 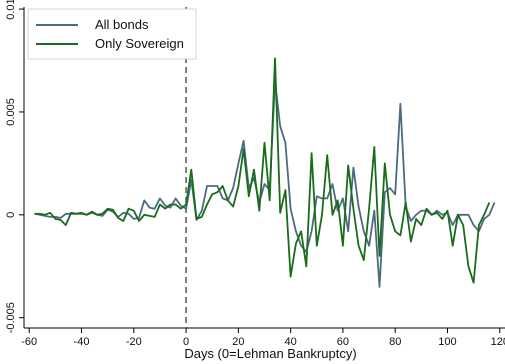 I want to click on x-tick-label: 80, so click(x=395, y=342).